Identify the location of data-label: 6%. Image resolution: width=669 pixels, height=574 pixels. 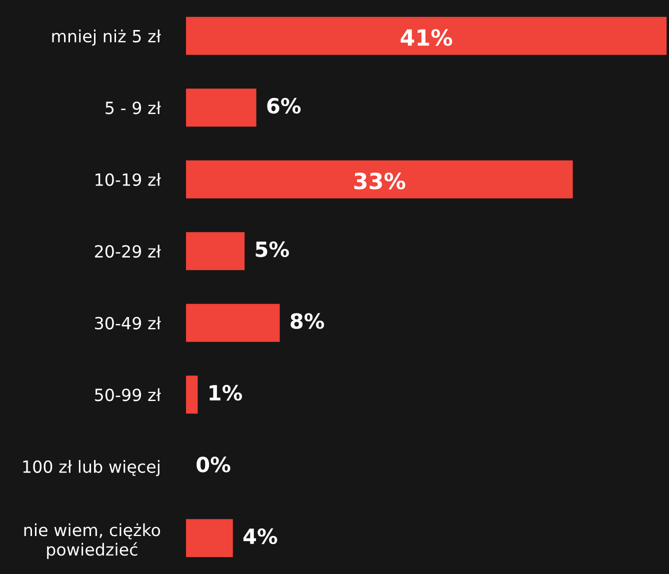
(284, 106).